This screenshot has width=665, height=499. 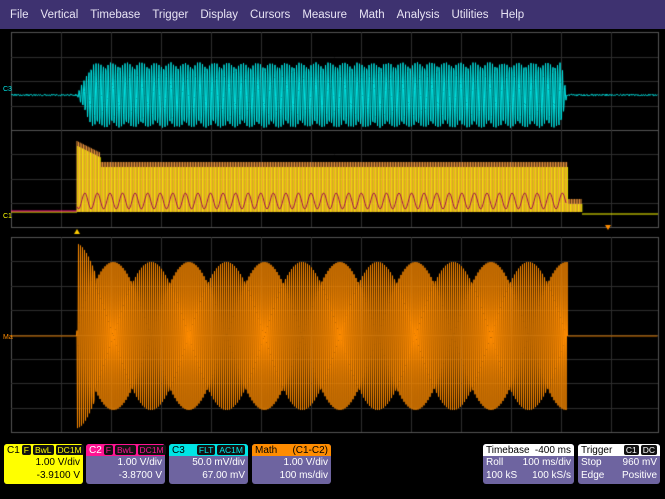 I want to click on trigger-state: Stop, so click(x=591, y=462).